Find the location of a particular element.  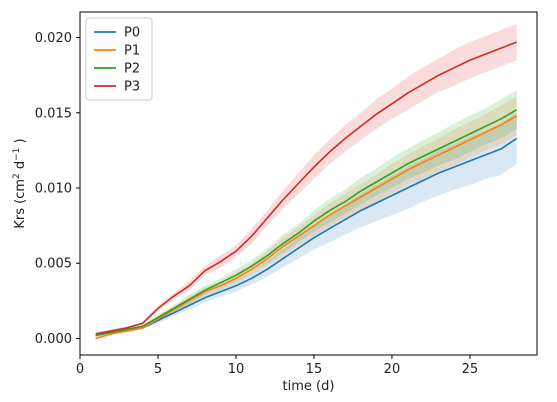

y-axis-label-part: ) is located at coordinates (20, 142).